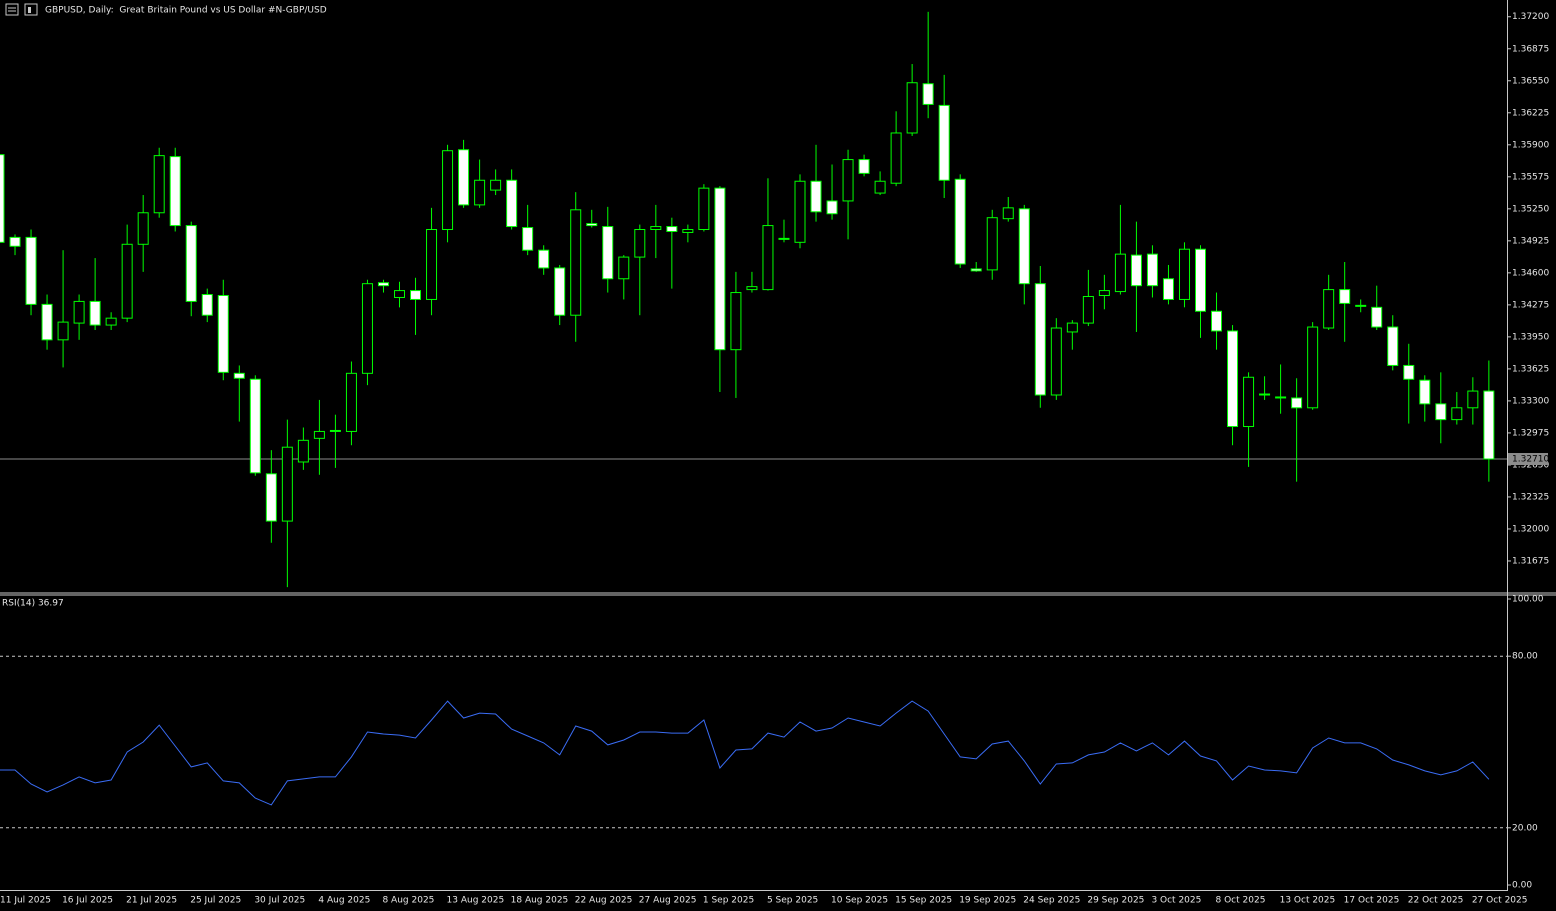  I want to click on y-tick-label: 1.35575, so click(1530, 177).